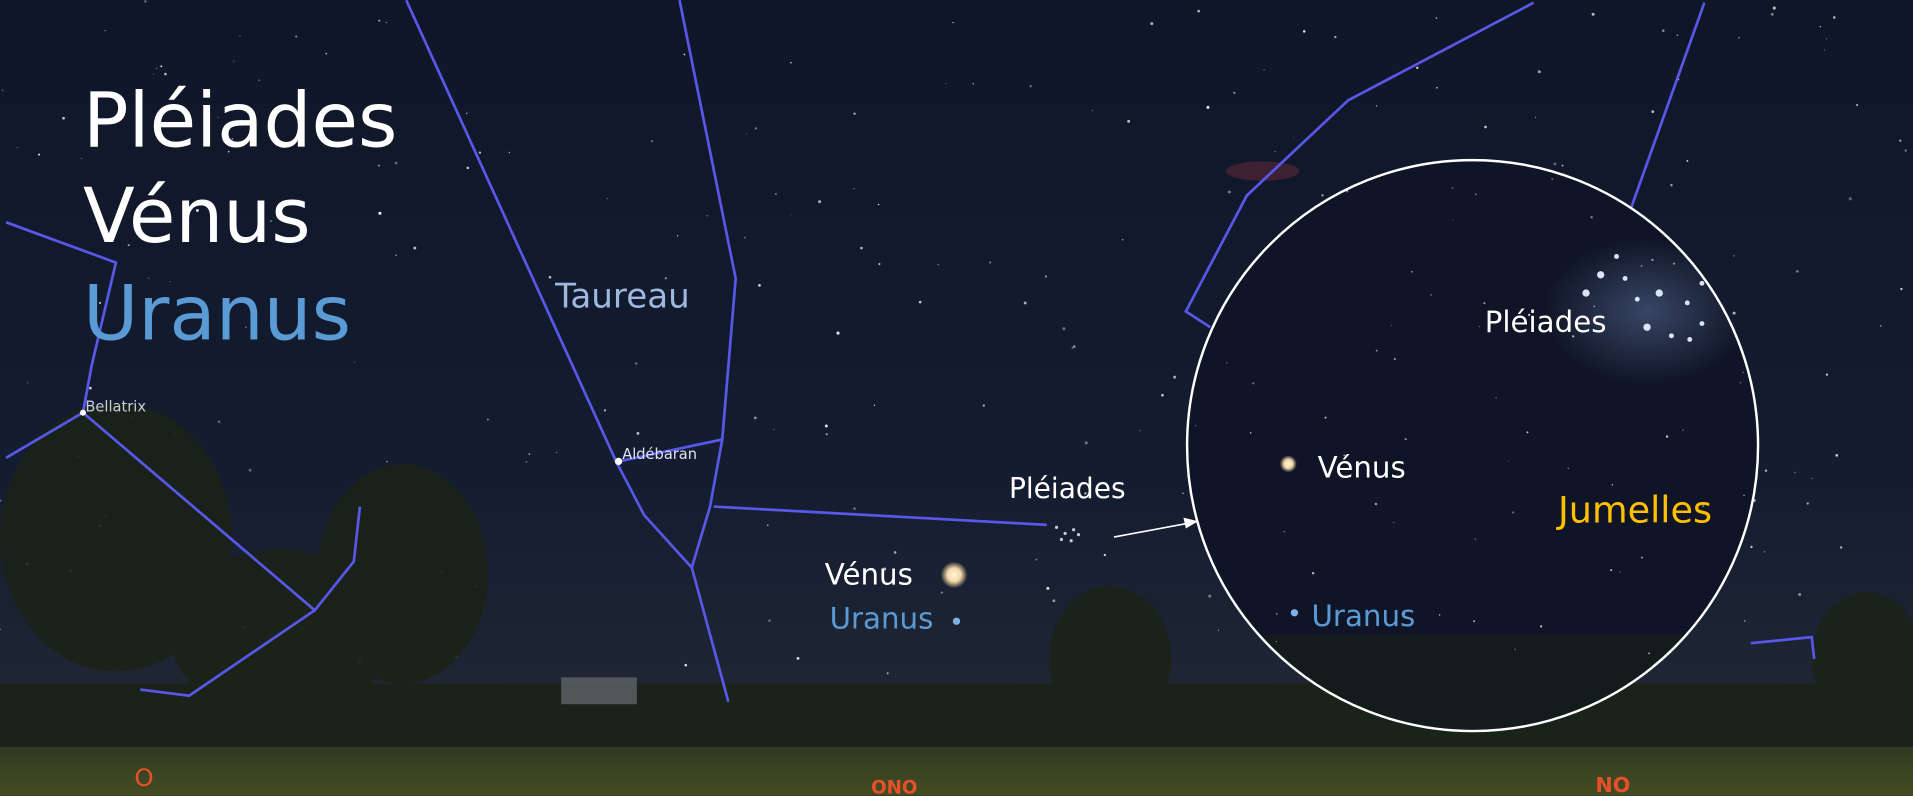  I want to click on star-label: Bellatrix, so click(115, 406).